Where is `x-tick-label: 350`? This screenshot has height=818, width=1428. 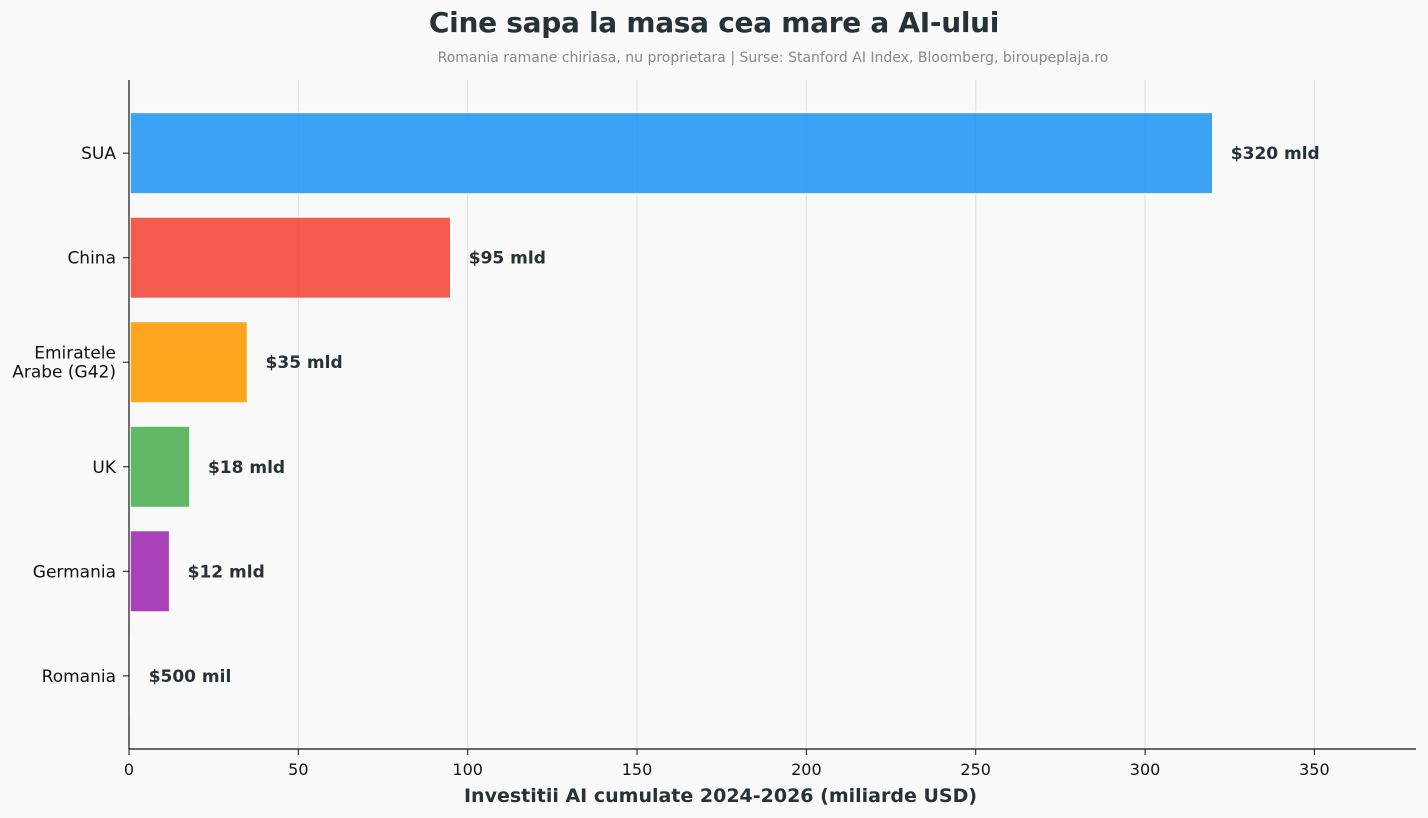 x-tick-label: 350 is located at coordinates (1314, 769).